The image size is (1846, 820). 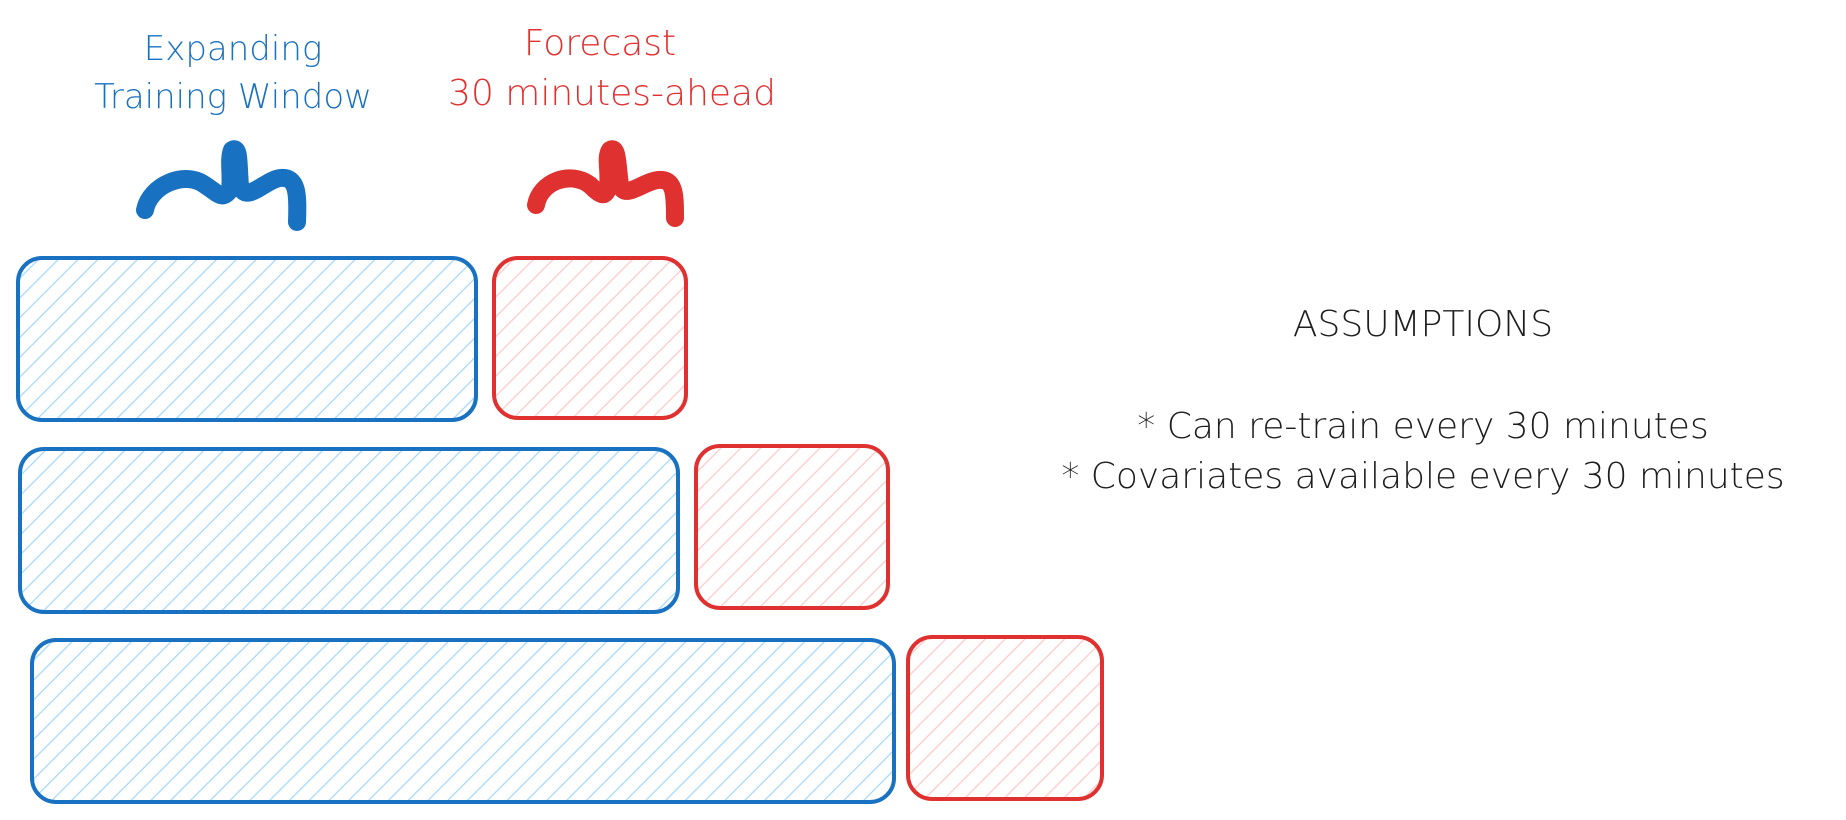 What do you see at coordinates (221, 185) in the screenshot?
I see `brace-squiggle-blue-icon` at bounding box center [221, 185].